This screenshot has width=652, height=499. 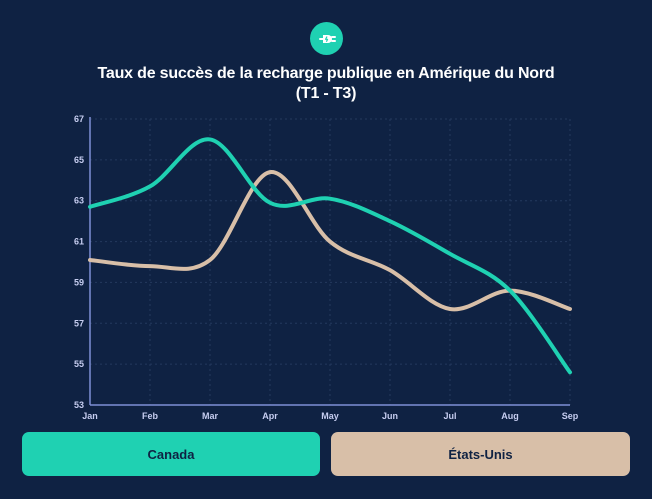 What do you see at coordinates (79, 201) in the screenshot?
I see `y-tick-label: 63` at bounding box center [79, 201].